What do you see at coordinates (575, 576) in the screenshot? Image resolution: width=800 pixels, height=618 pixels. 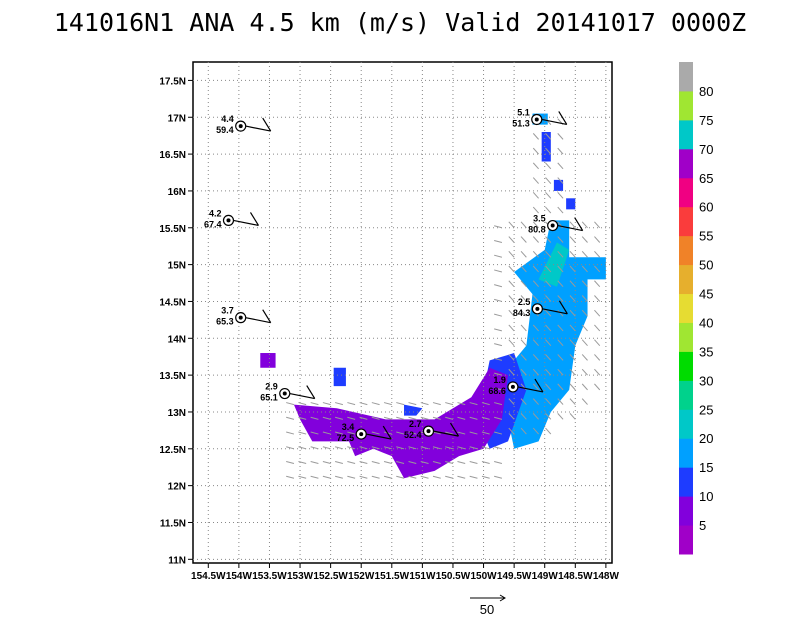 I see `lon-tick-label: 148.5W` at bounding box center [575, 576].